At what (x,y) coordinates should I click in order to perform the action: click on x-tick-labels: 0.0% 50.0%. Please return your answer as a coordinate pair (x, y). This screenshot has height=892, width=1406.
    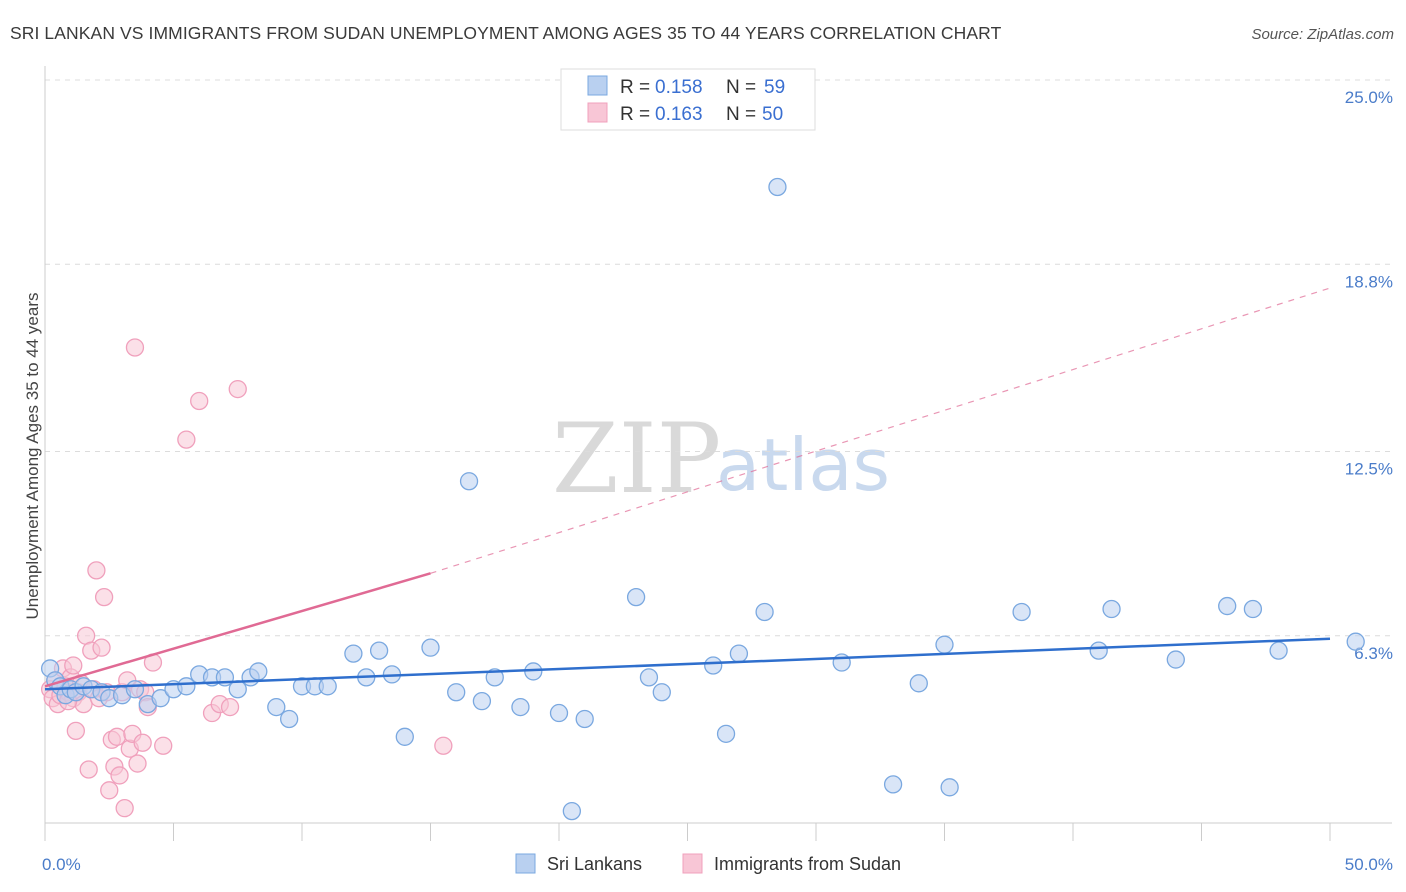
    Looking at the image, I should click on (717, 864).